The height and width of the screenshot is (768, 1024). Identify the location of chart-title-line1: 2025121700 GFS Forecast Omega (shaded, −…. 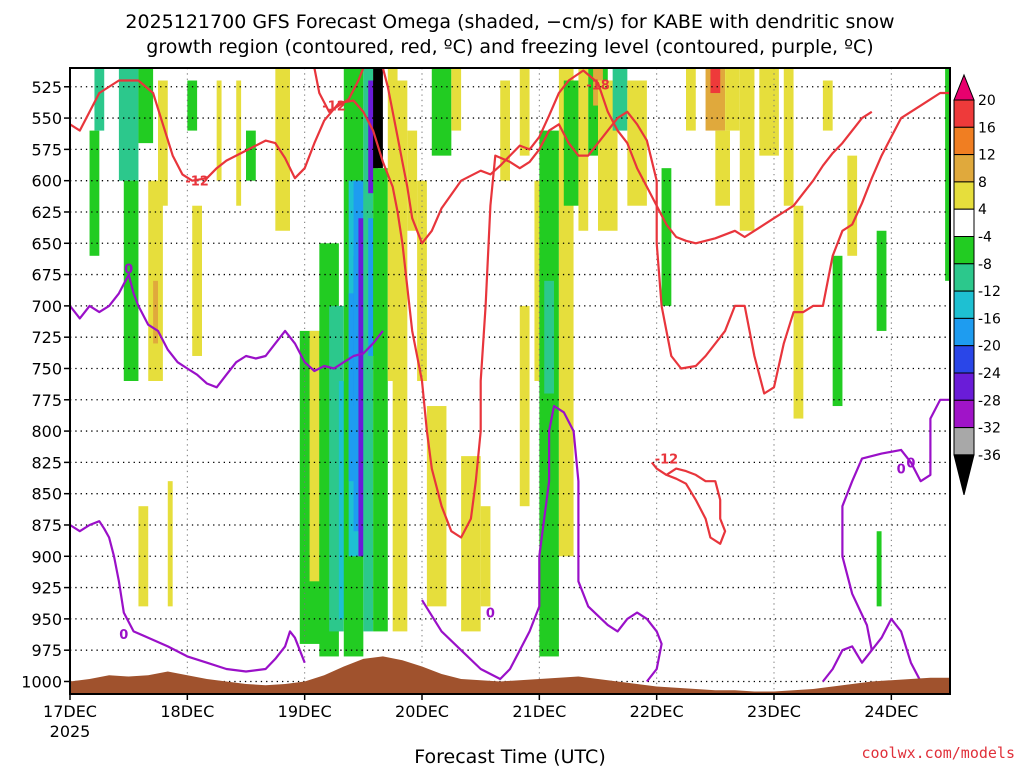
(509, 22).